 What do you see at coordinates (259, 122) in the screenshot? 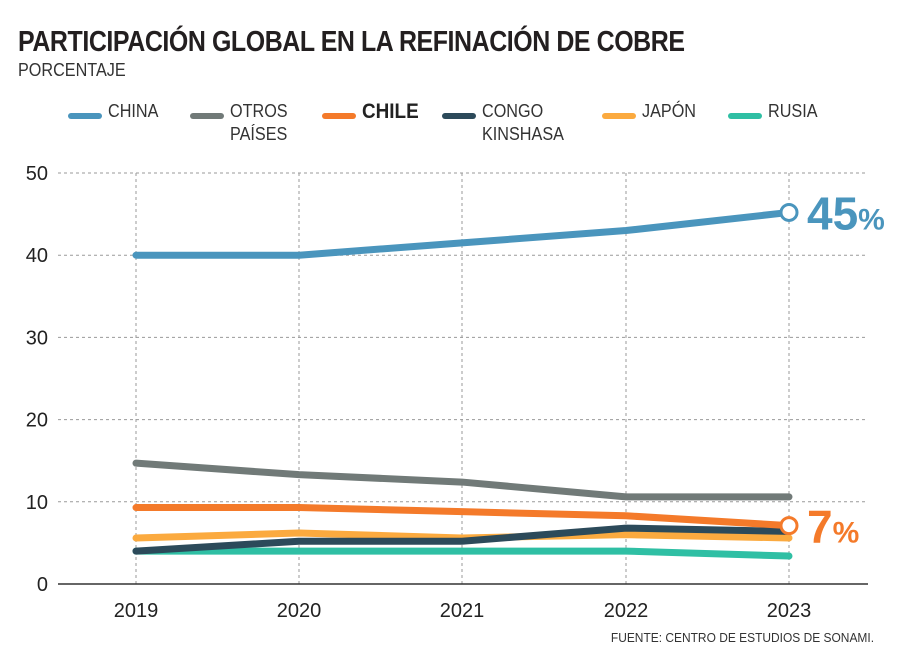
I see `legend-label-otros-paises: OTROS PAÍSES` at bounding box center [259, 122].